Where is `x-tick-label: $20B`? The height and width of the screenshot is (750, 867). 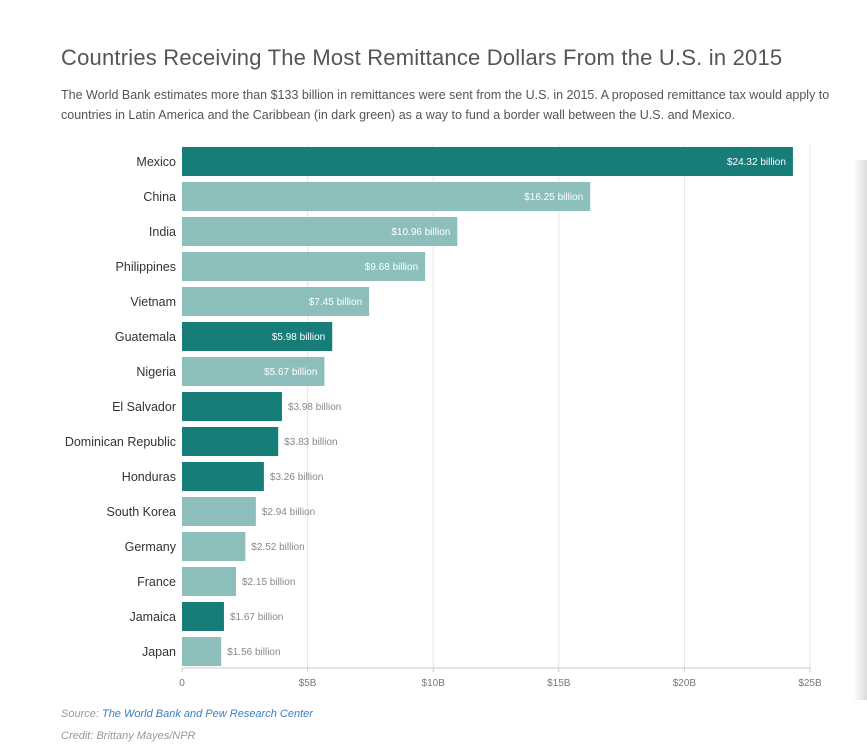 x-tick-label: $20B is located at coordinates (685, 683).